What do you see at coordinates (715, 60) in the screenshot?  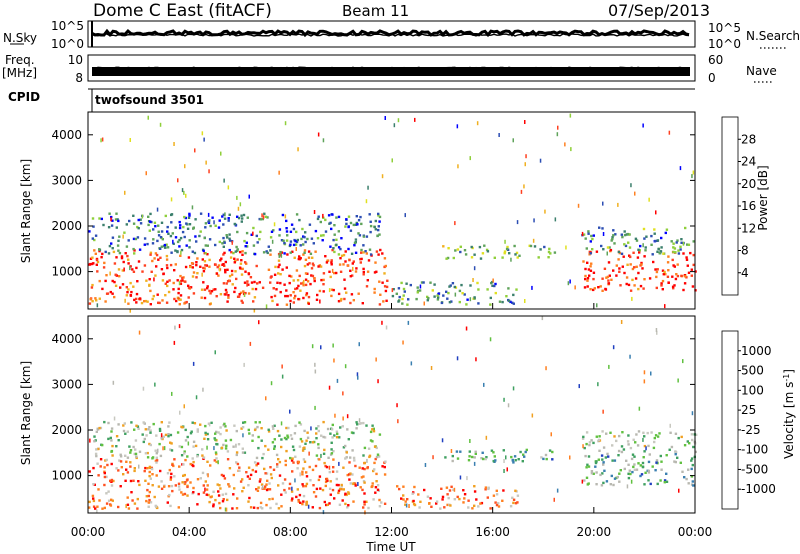 I see `nave-tick-top: 60` at bounding box center [715, 60].